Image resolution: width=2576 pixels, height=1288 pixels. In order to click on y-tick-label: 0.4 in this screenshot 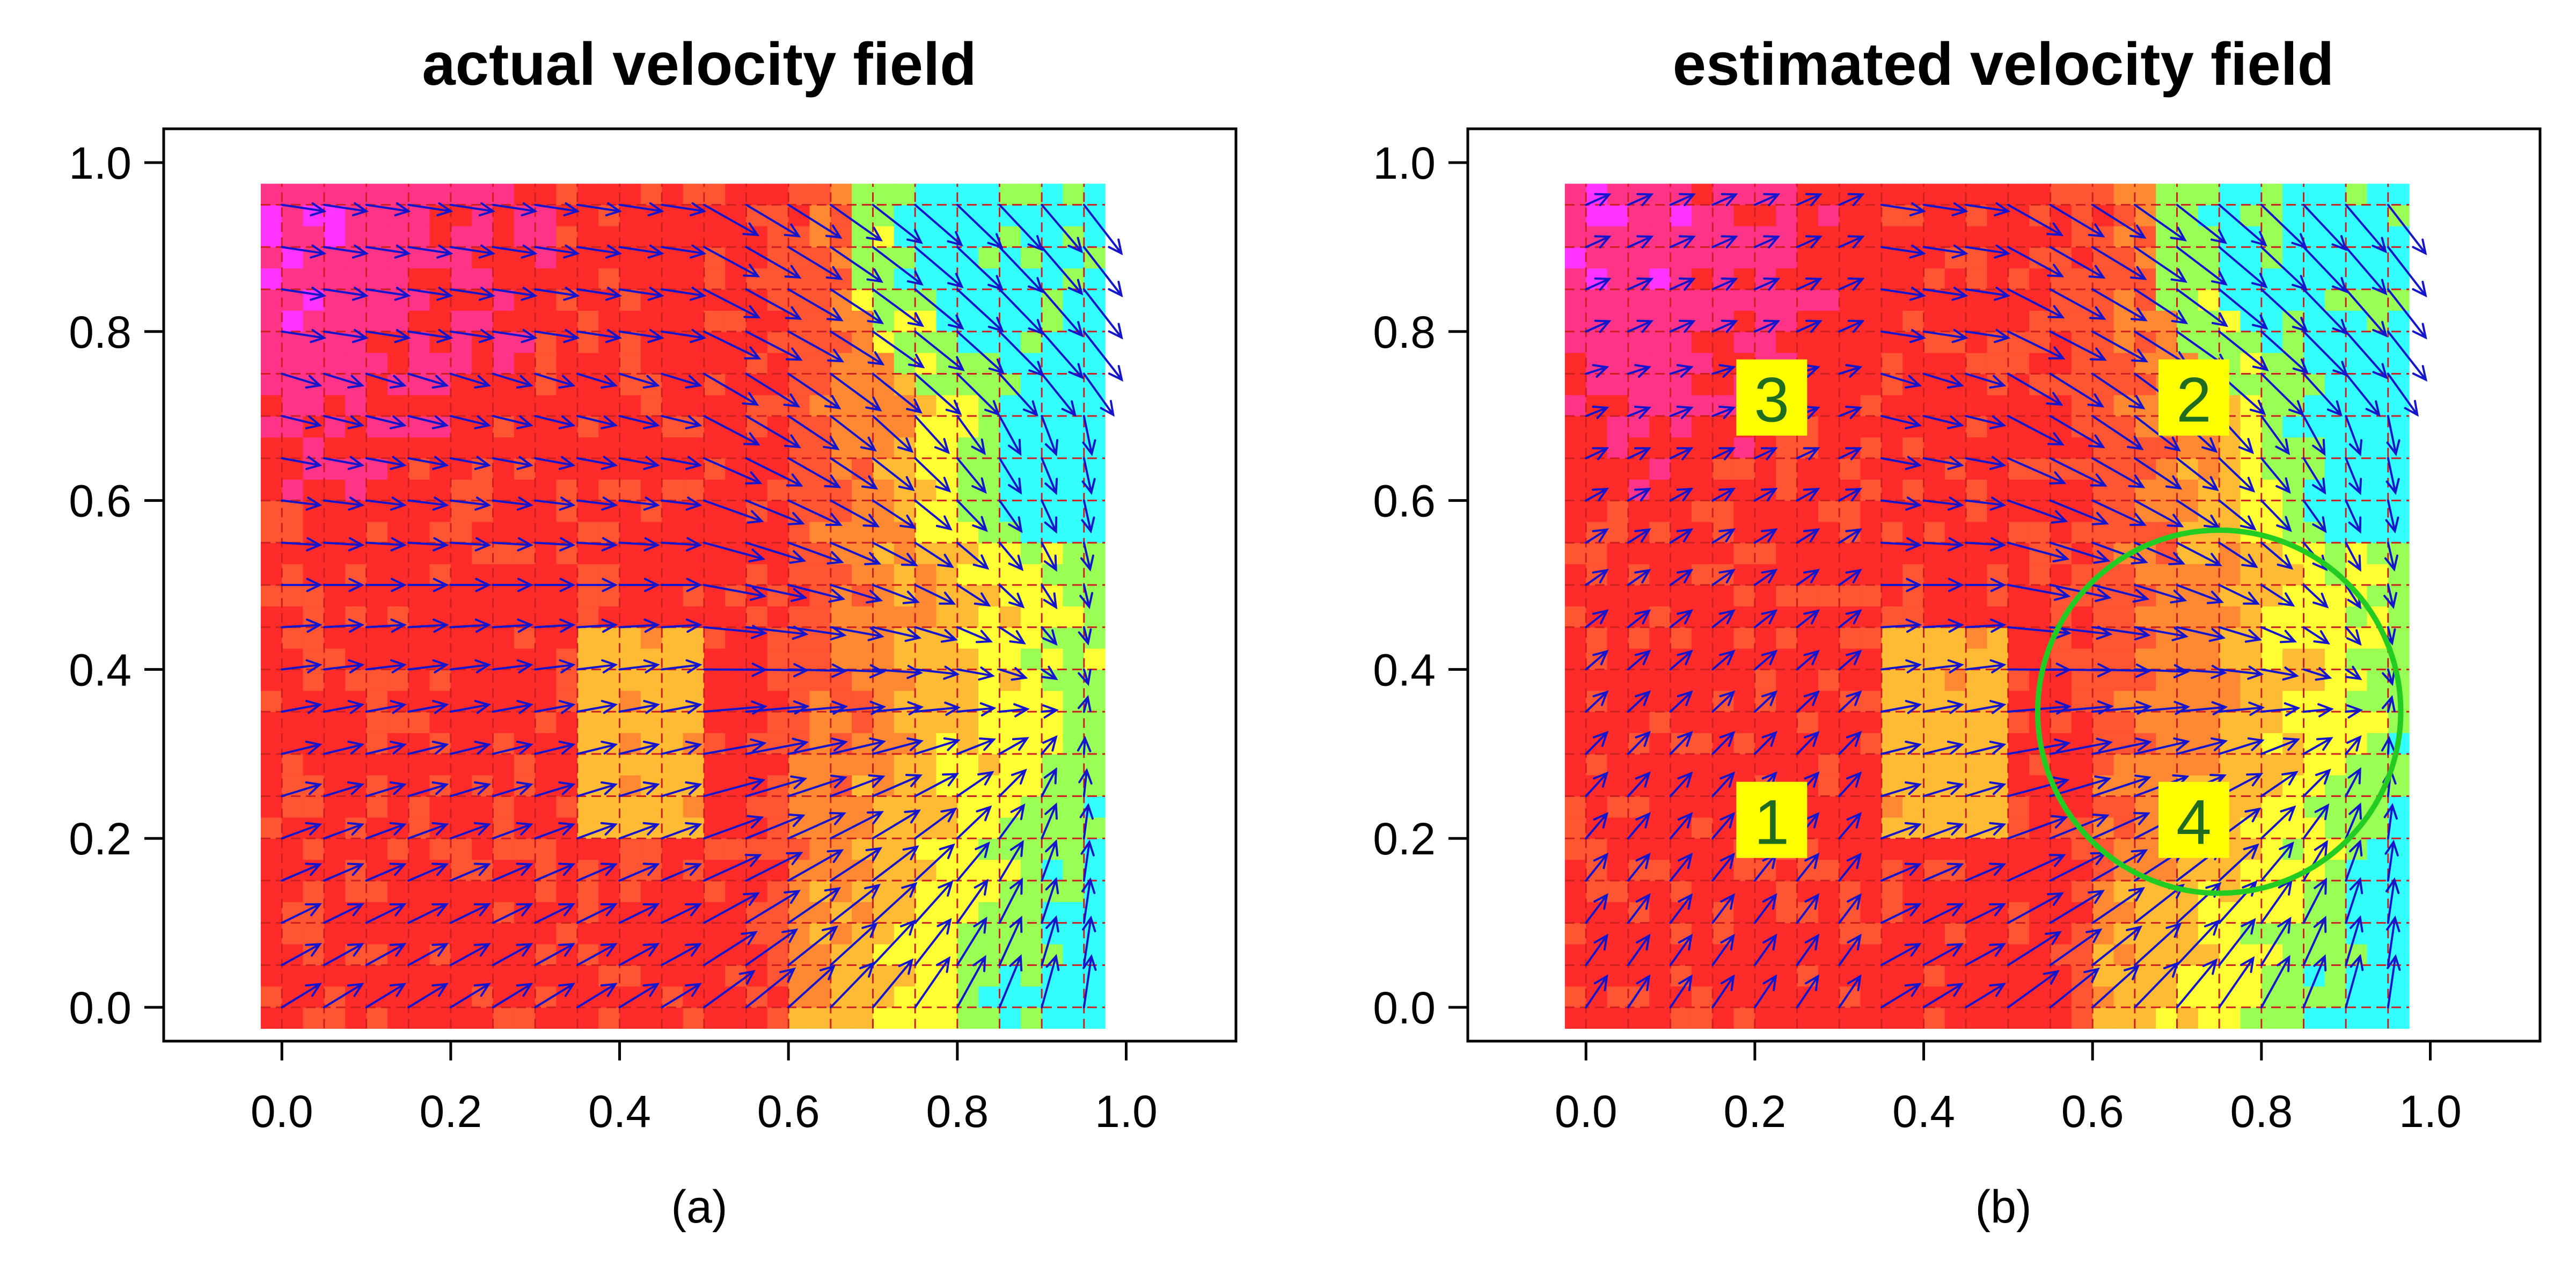, I will do `click(1404, 670)`.